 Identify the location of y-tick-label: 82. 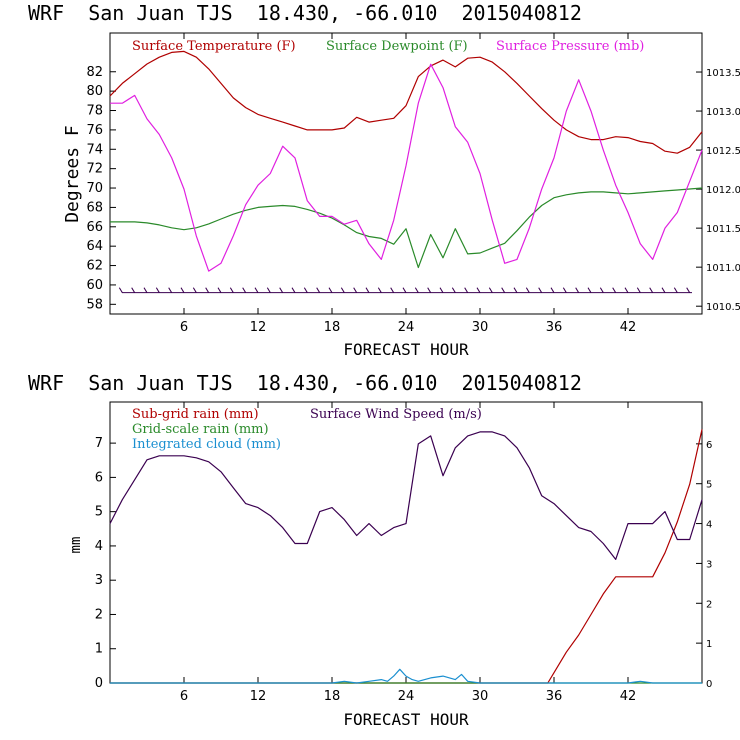
(94, 72).